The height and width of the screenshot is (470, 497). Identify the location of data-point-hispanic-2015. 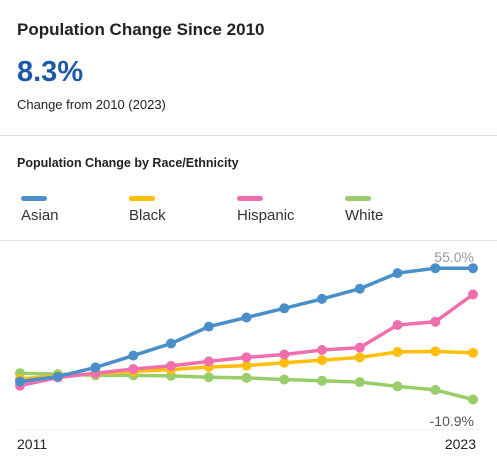
(171, 365).